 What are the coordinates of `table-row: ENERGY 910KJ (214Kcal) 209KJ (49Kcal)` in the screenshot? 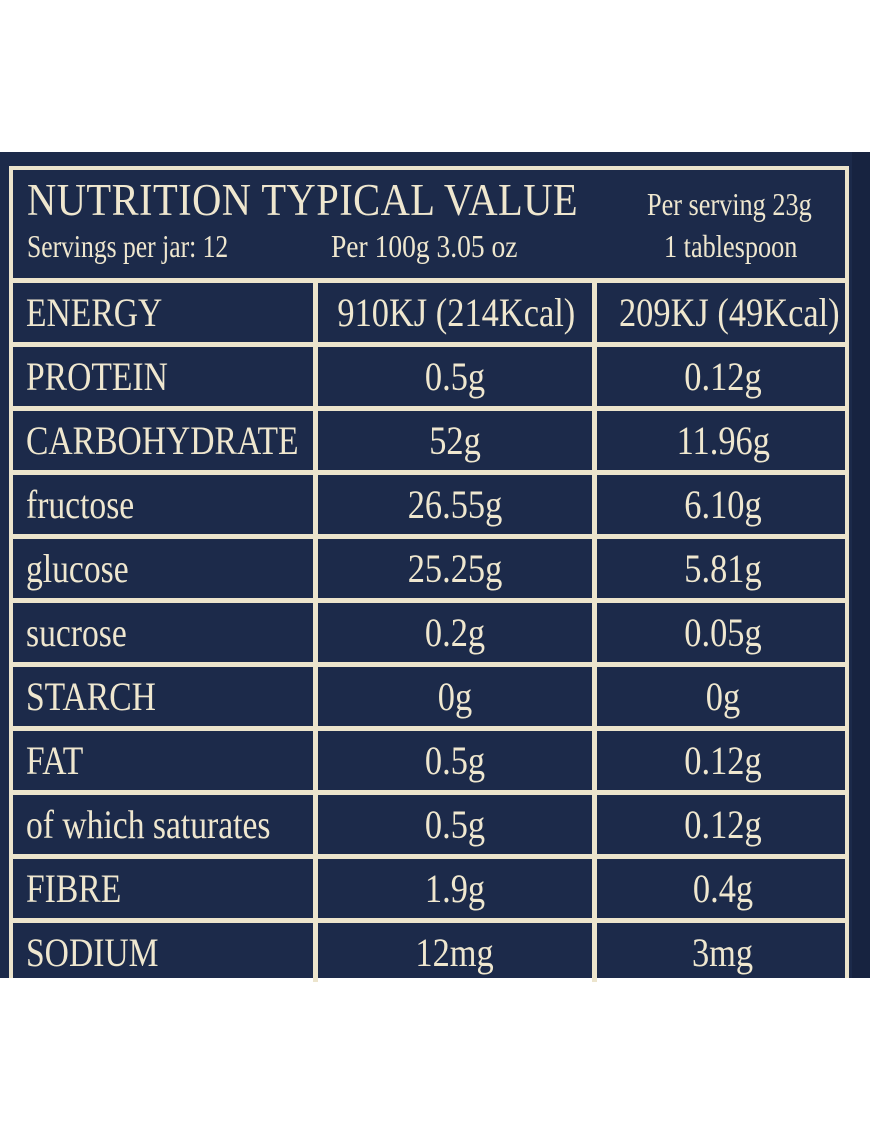 It's located at (429, 315).